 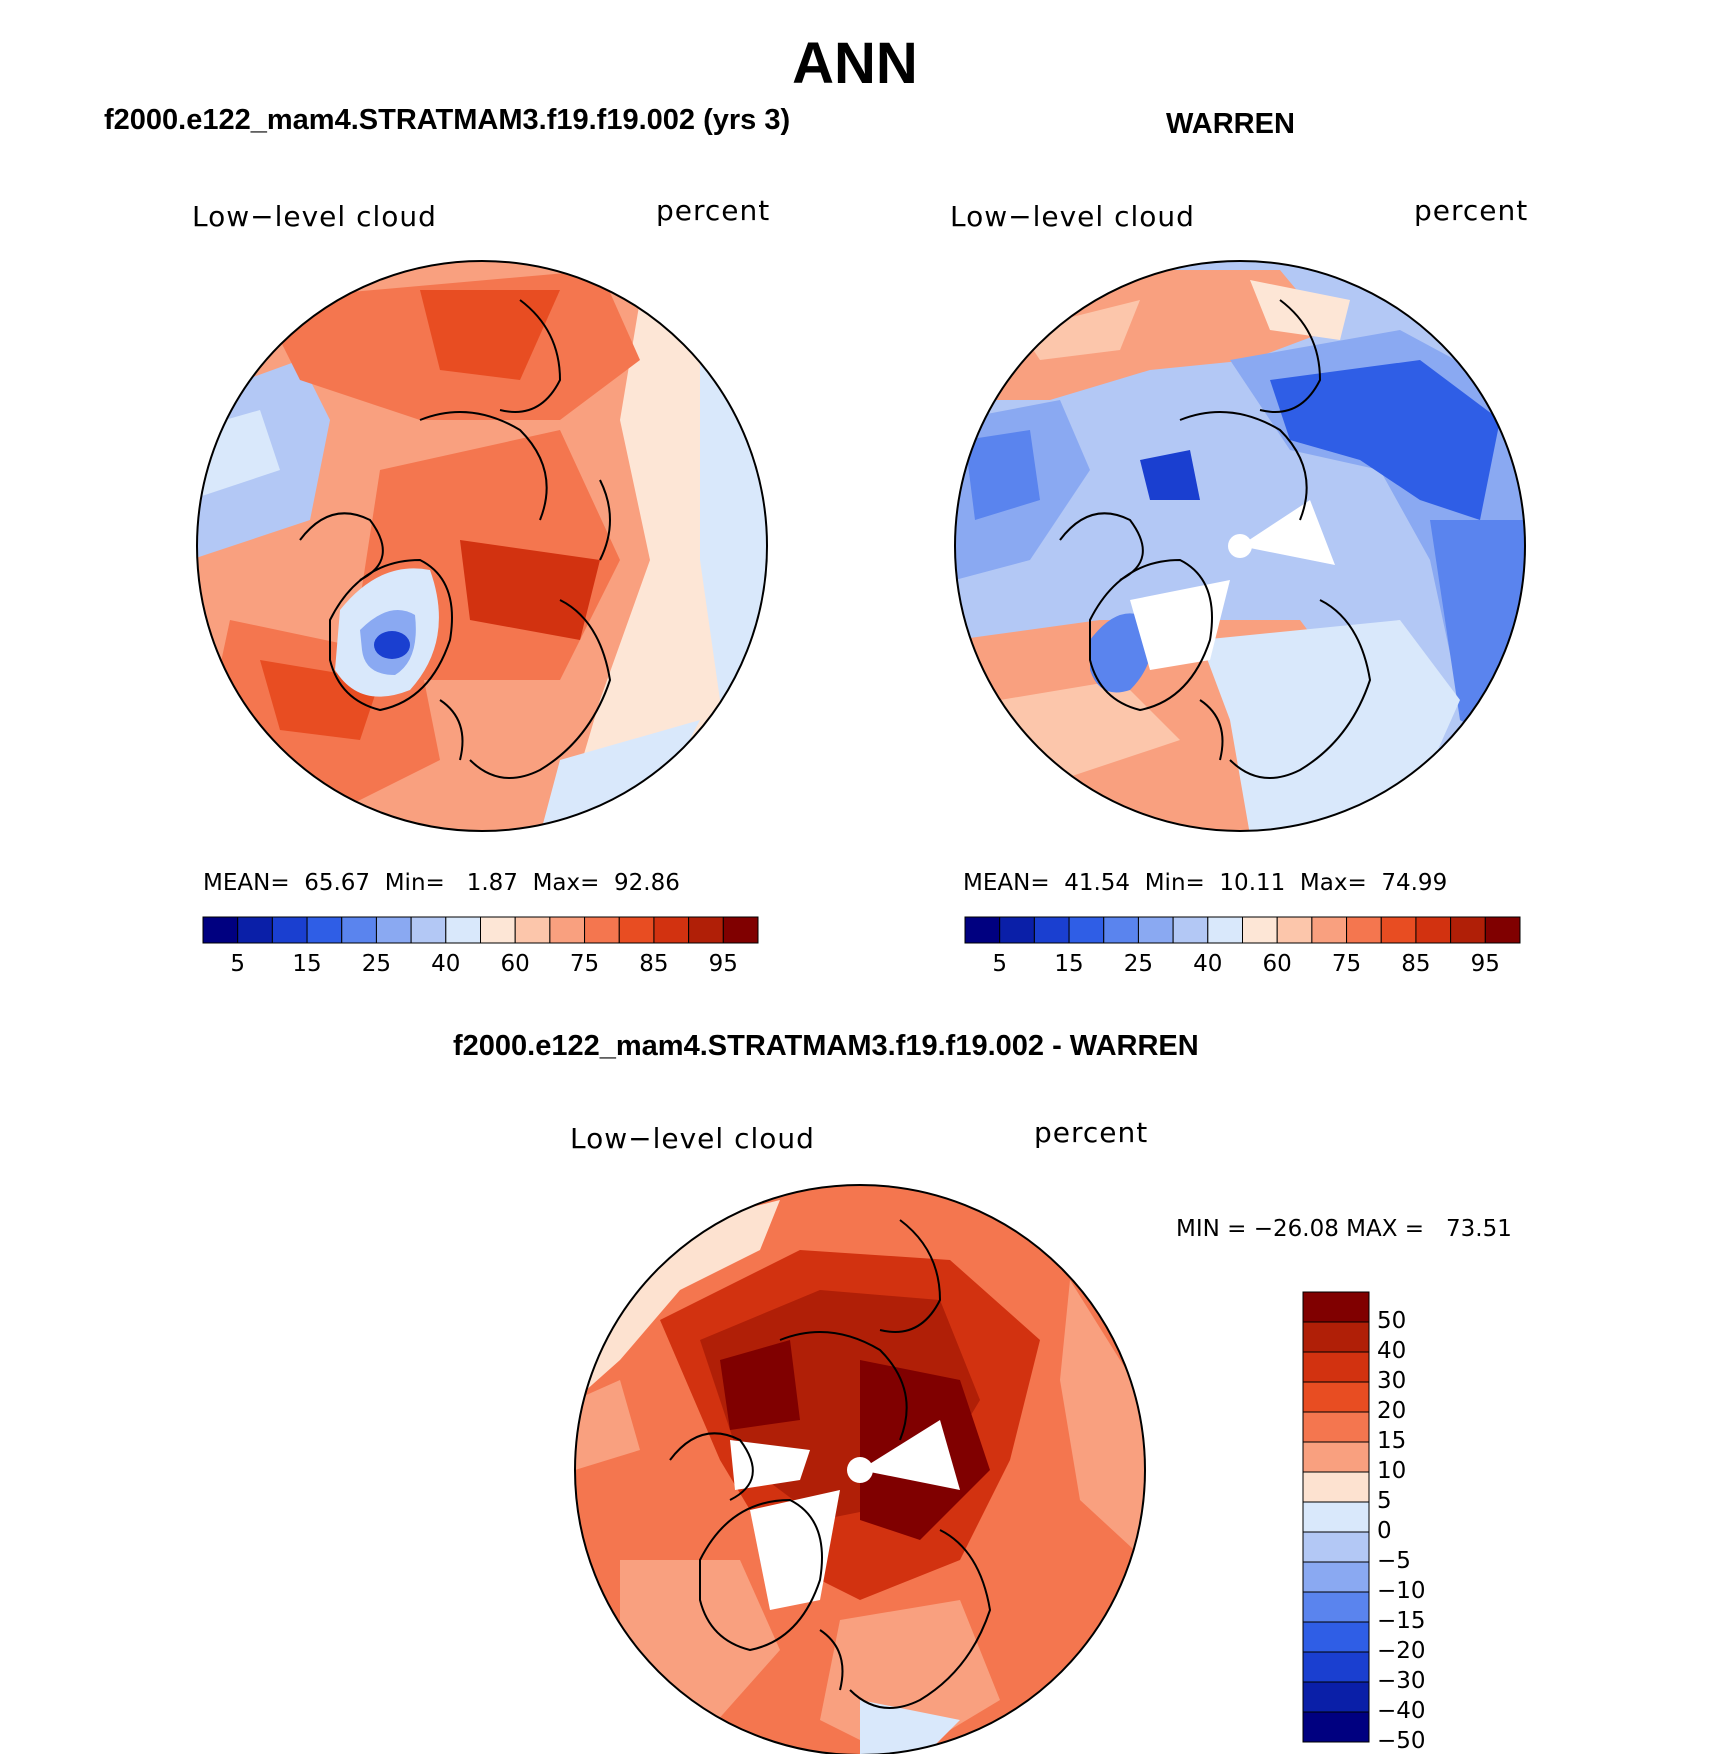 I want to click on obs-mean-value: 41.54, so click(x=1097, y=883).